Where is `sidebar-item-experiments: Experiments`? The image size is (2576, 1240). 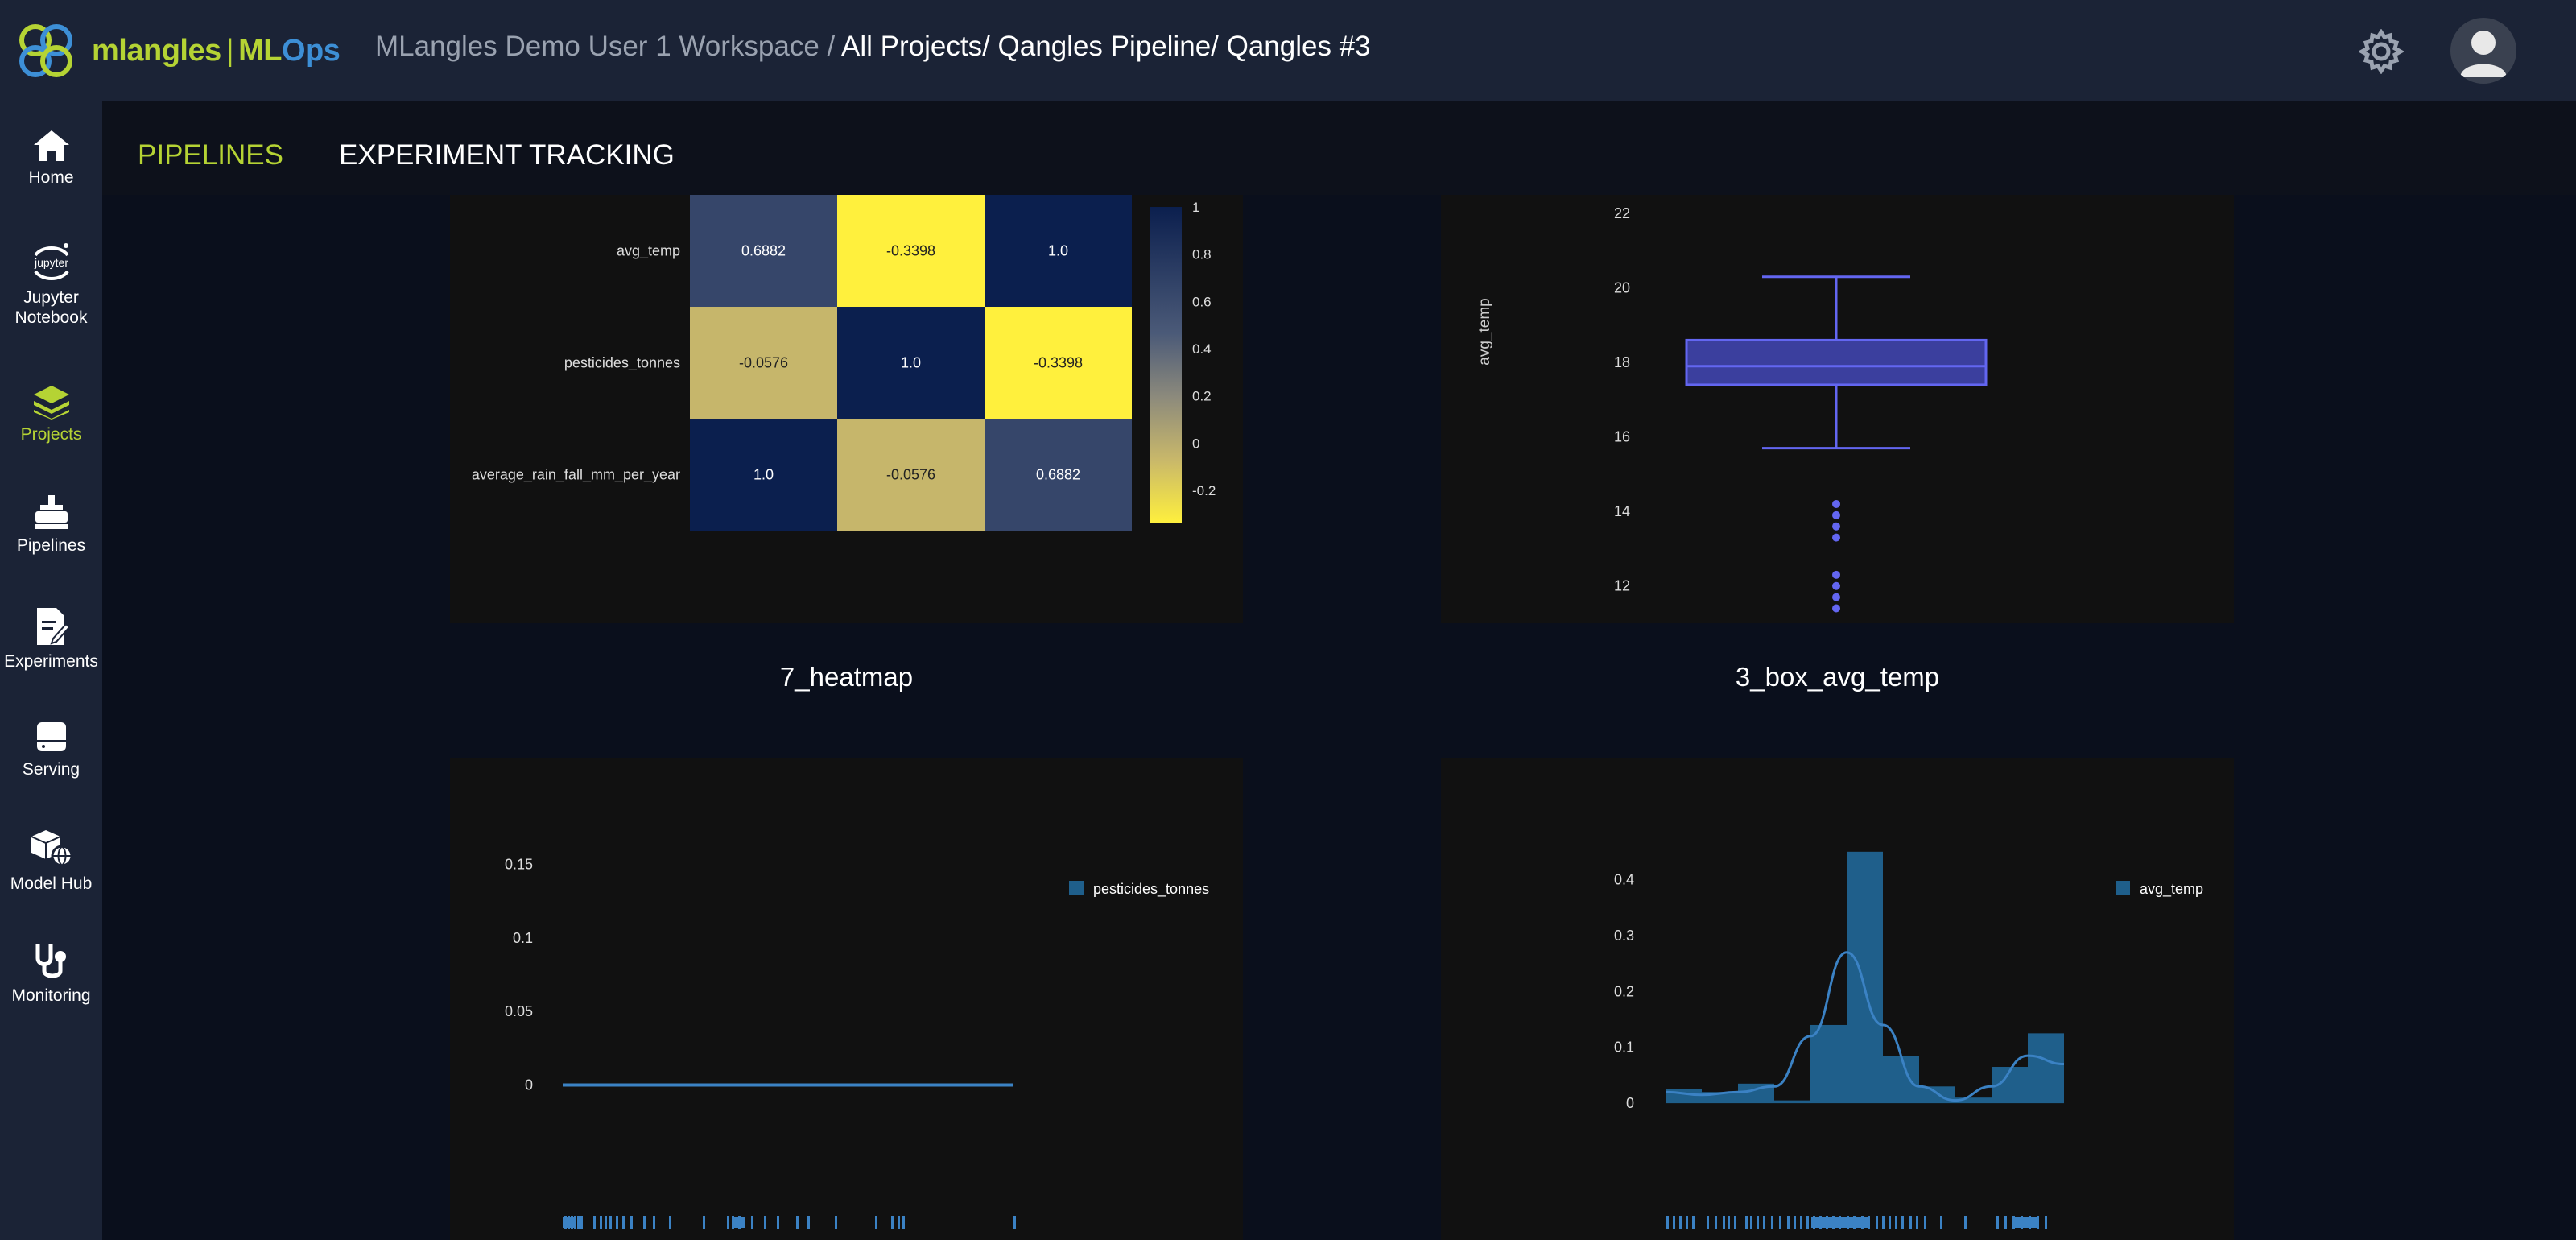 sidebar-item-experiments: Experiments is located at coordinates (51, 639).